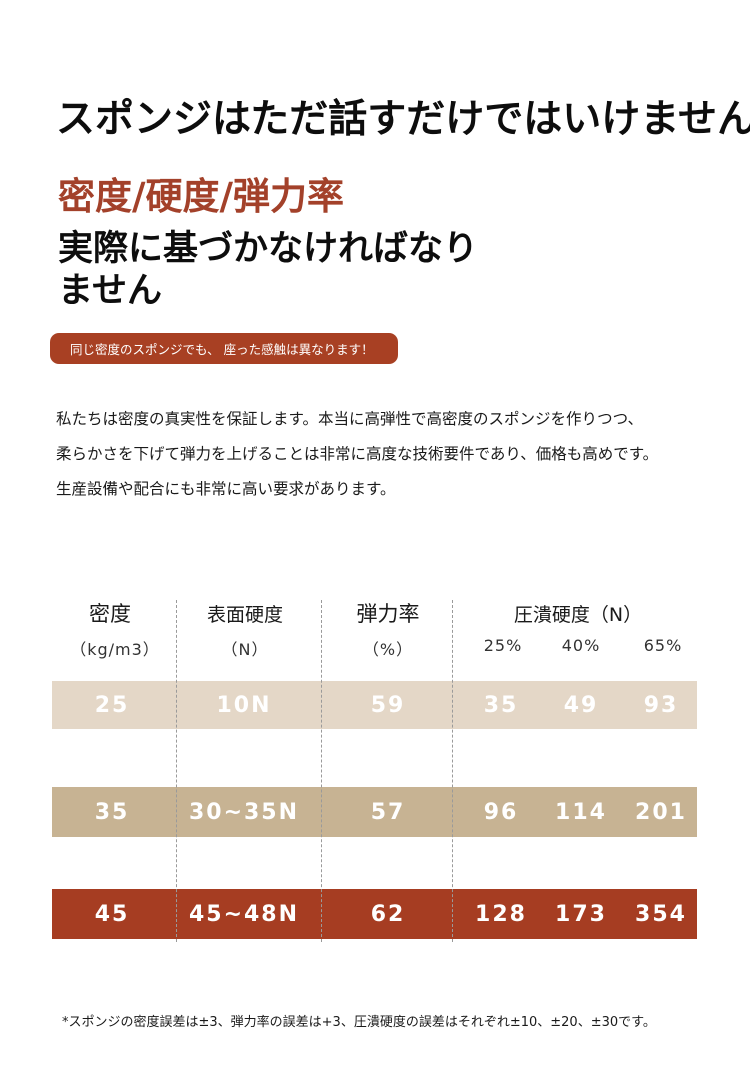 Image resolution: width=750 pixels, height=1075 pixels. What do you see at coordinates (112, 705) in the screenshot?
I see `cell-density: 25` at bounding box center [112, 705].